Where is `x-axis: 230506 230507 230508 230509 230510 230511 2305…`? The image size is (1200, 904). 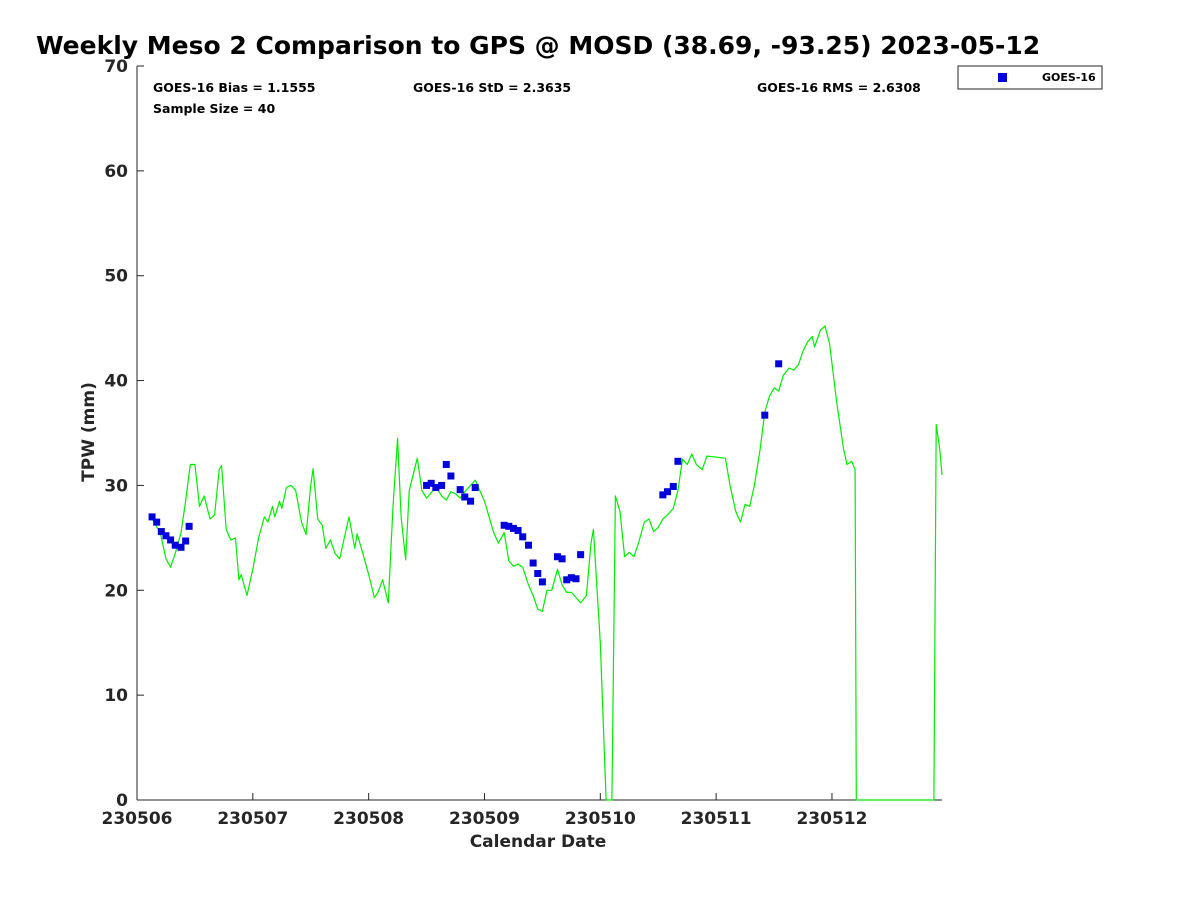
x-axis: 230506 230507 230508 230509 230510 230511 2305… is located at coordinates (484, 811).